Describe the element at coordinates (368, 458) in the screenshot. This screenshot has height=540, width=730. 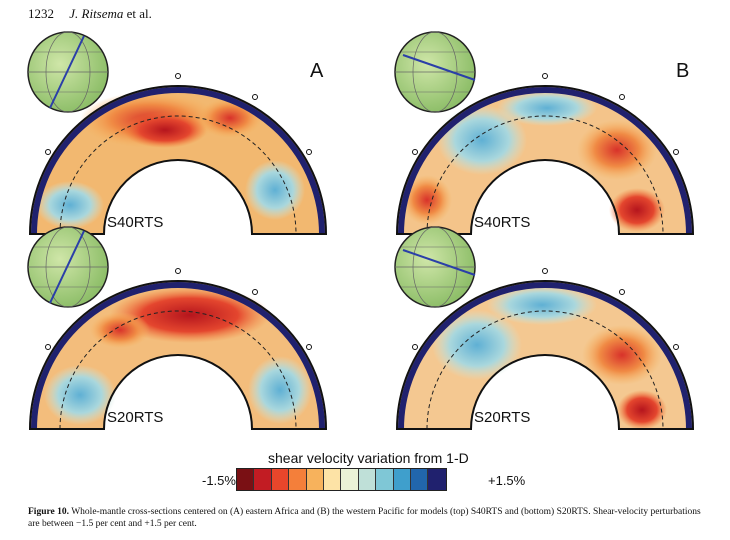
I see `colorscale-title: shear velocity variation from 1-D` at that location.